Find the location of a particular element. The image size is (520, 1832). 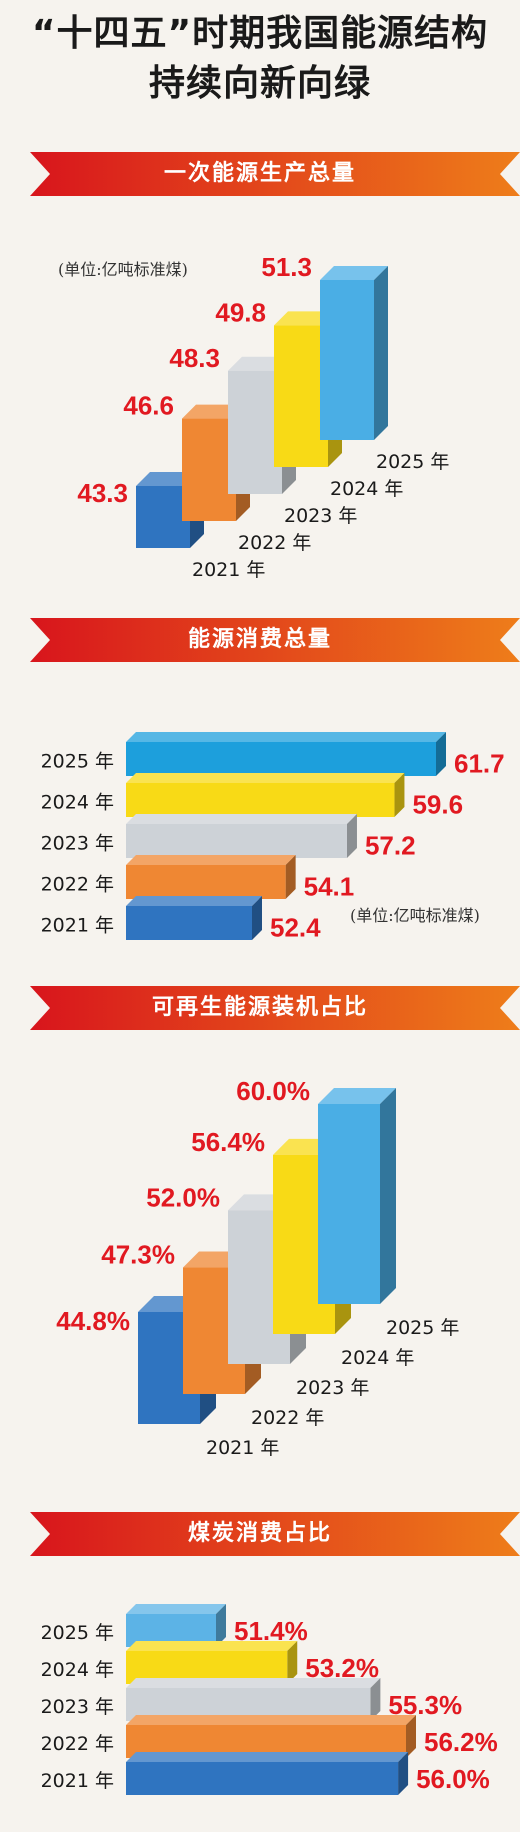

consumption-bar-2025 is located at coordinates (286, 754).